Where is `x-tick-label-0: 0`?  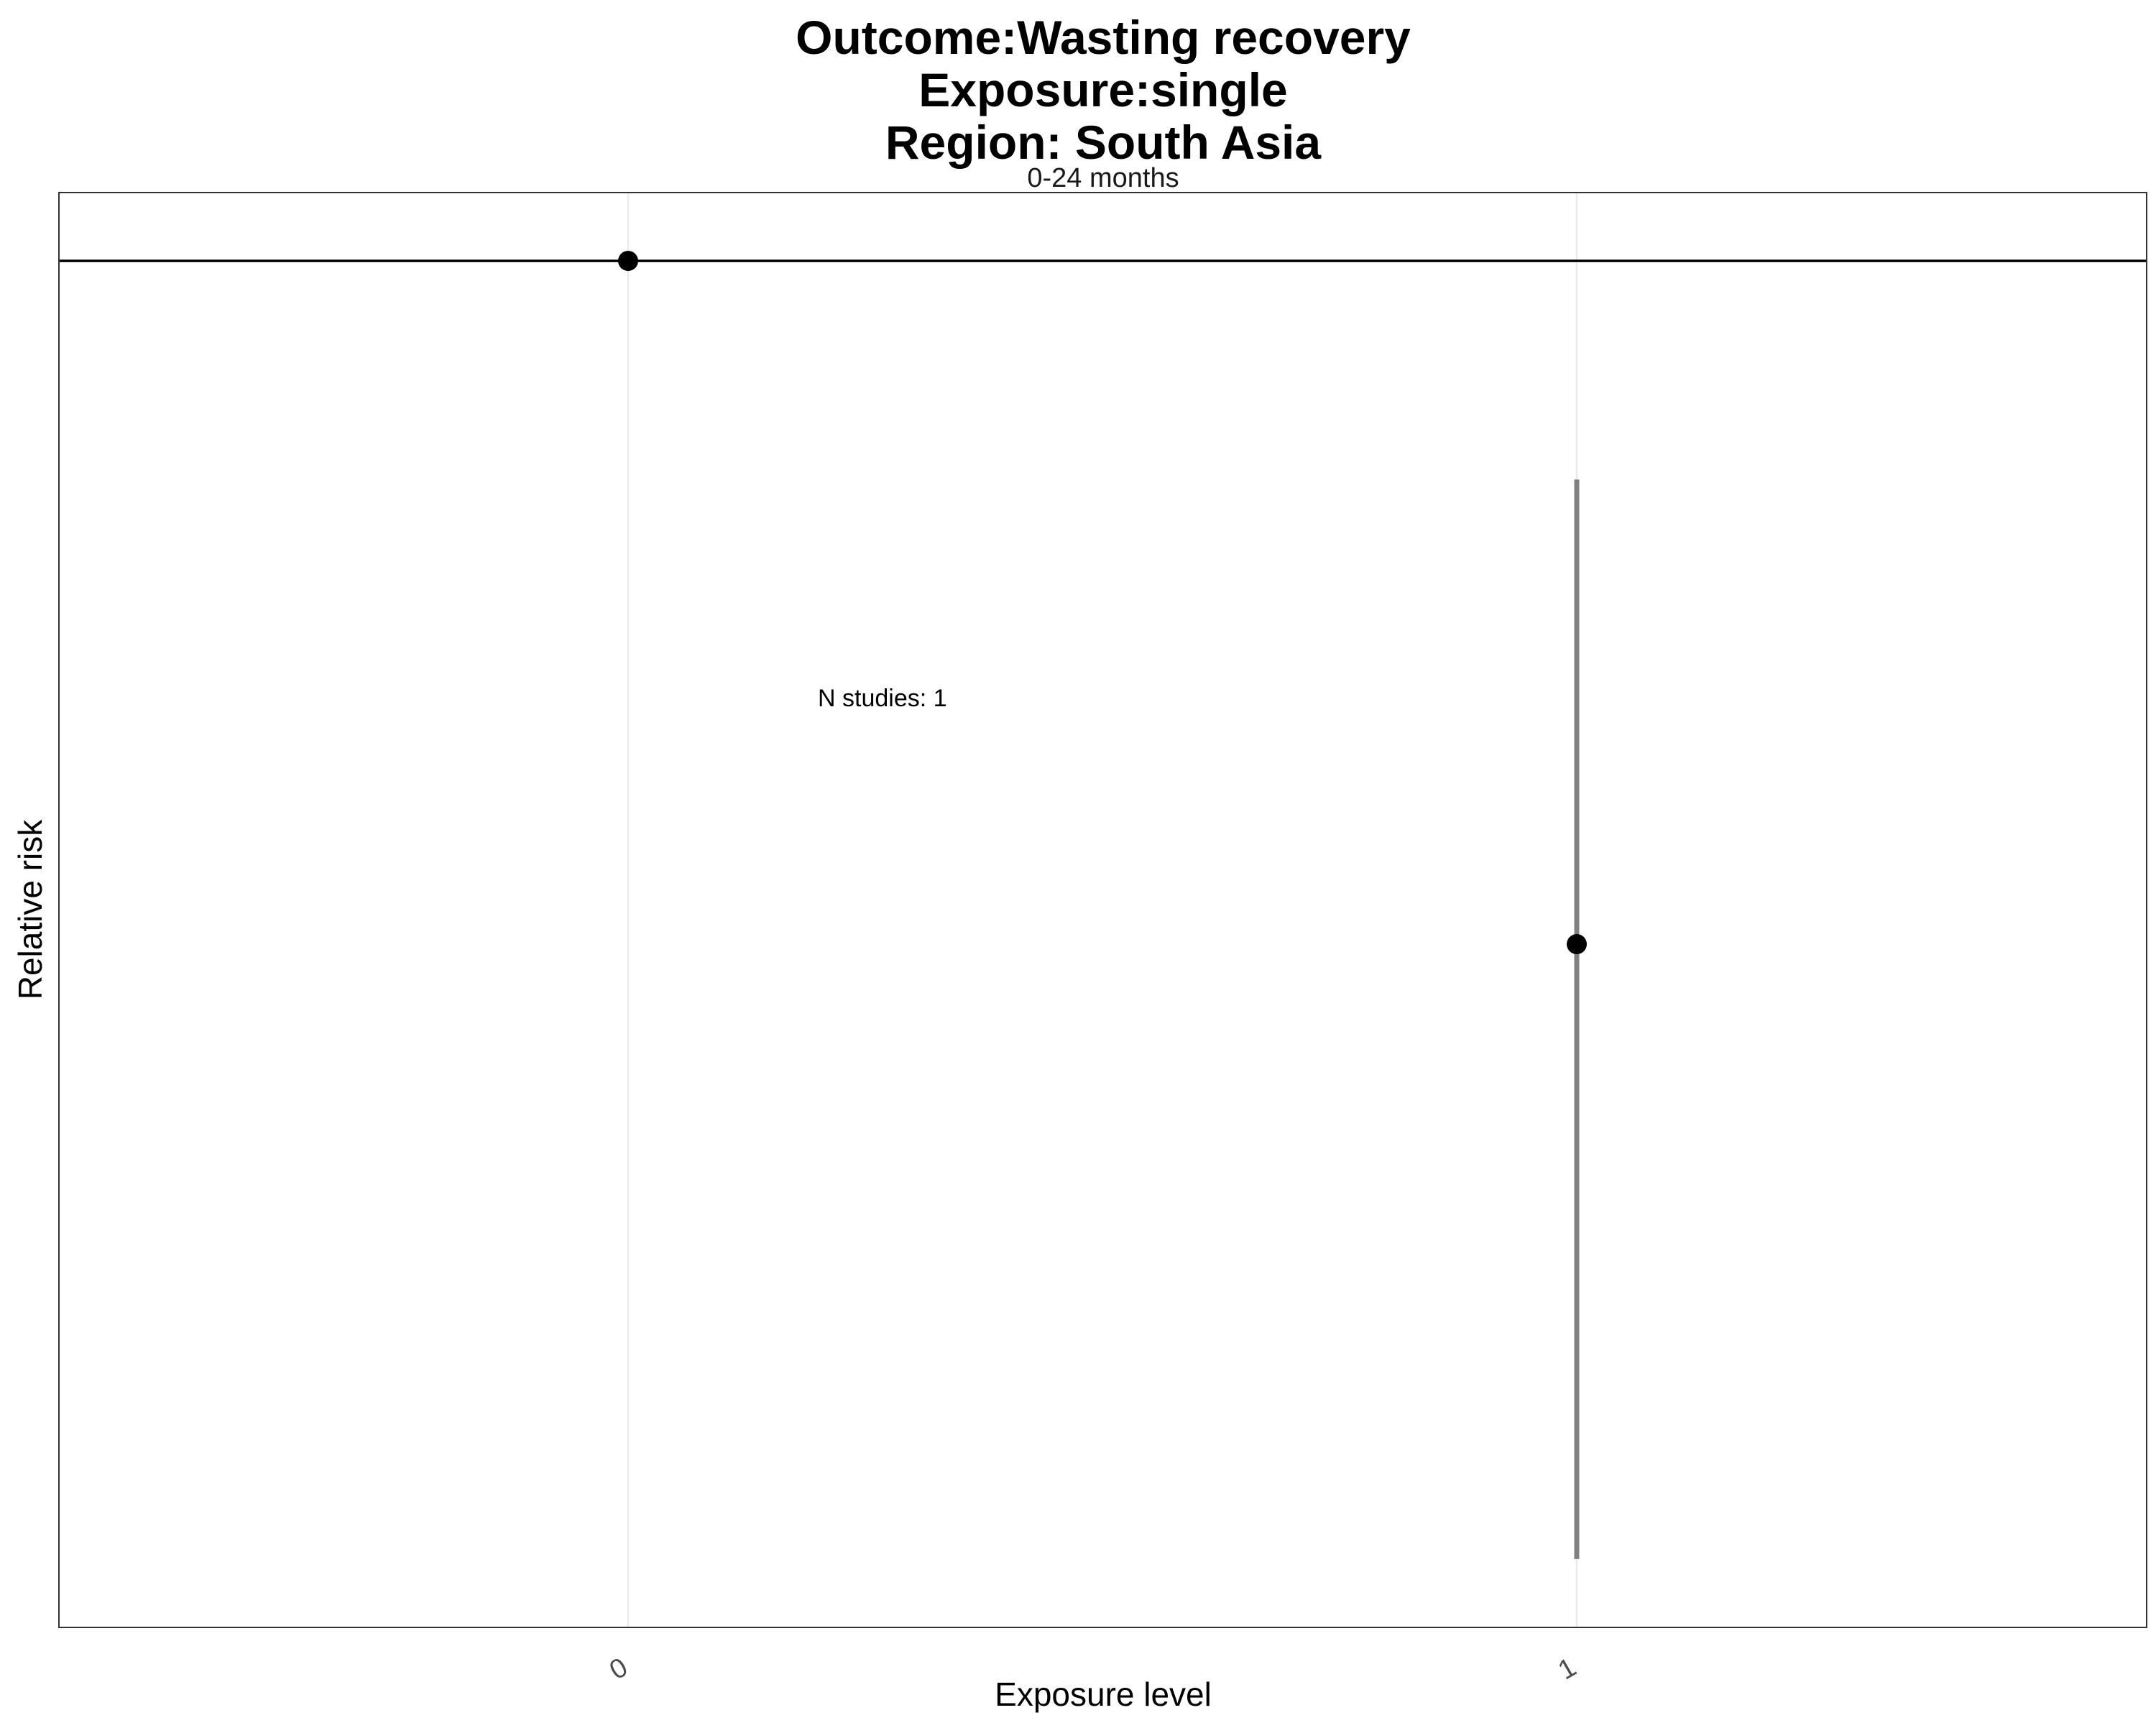
x-tick-label-0: 0 is located at coordinates (618, 1669).